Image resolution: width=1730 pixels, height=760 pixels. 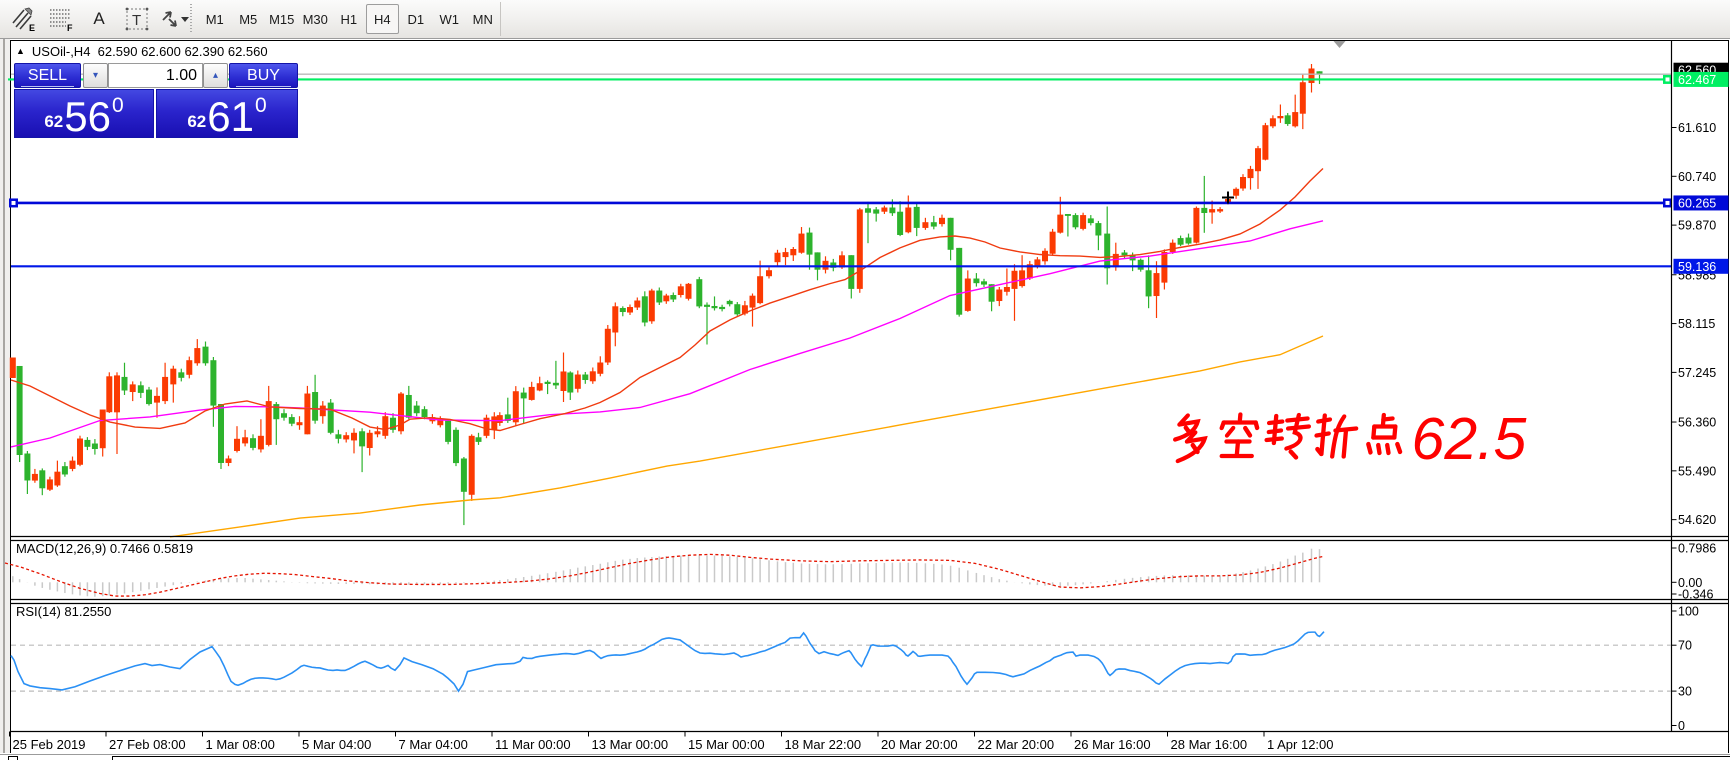 I want to click on channel-tool-icon: E, so click(x=23, y=19).